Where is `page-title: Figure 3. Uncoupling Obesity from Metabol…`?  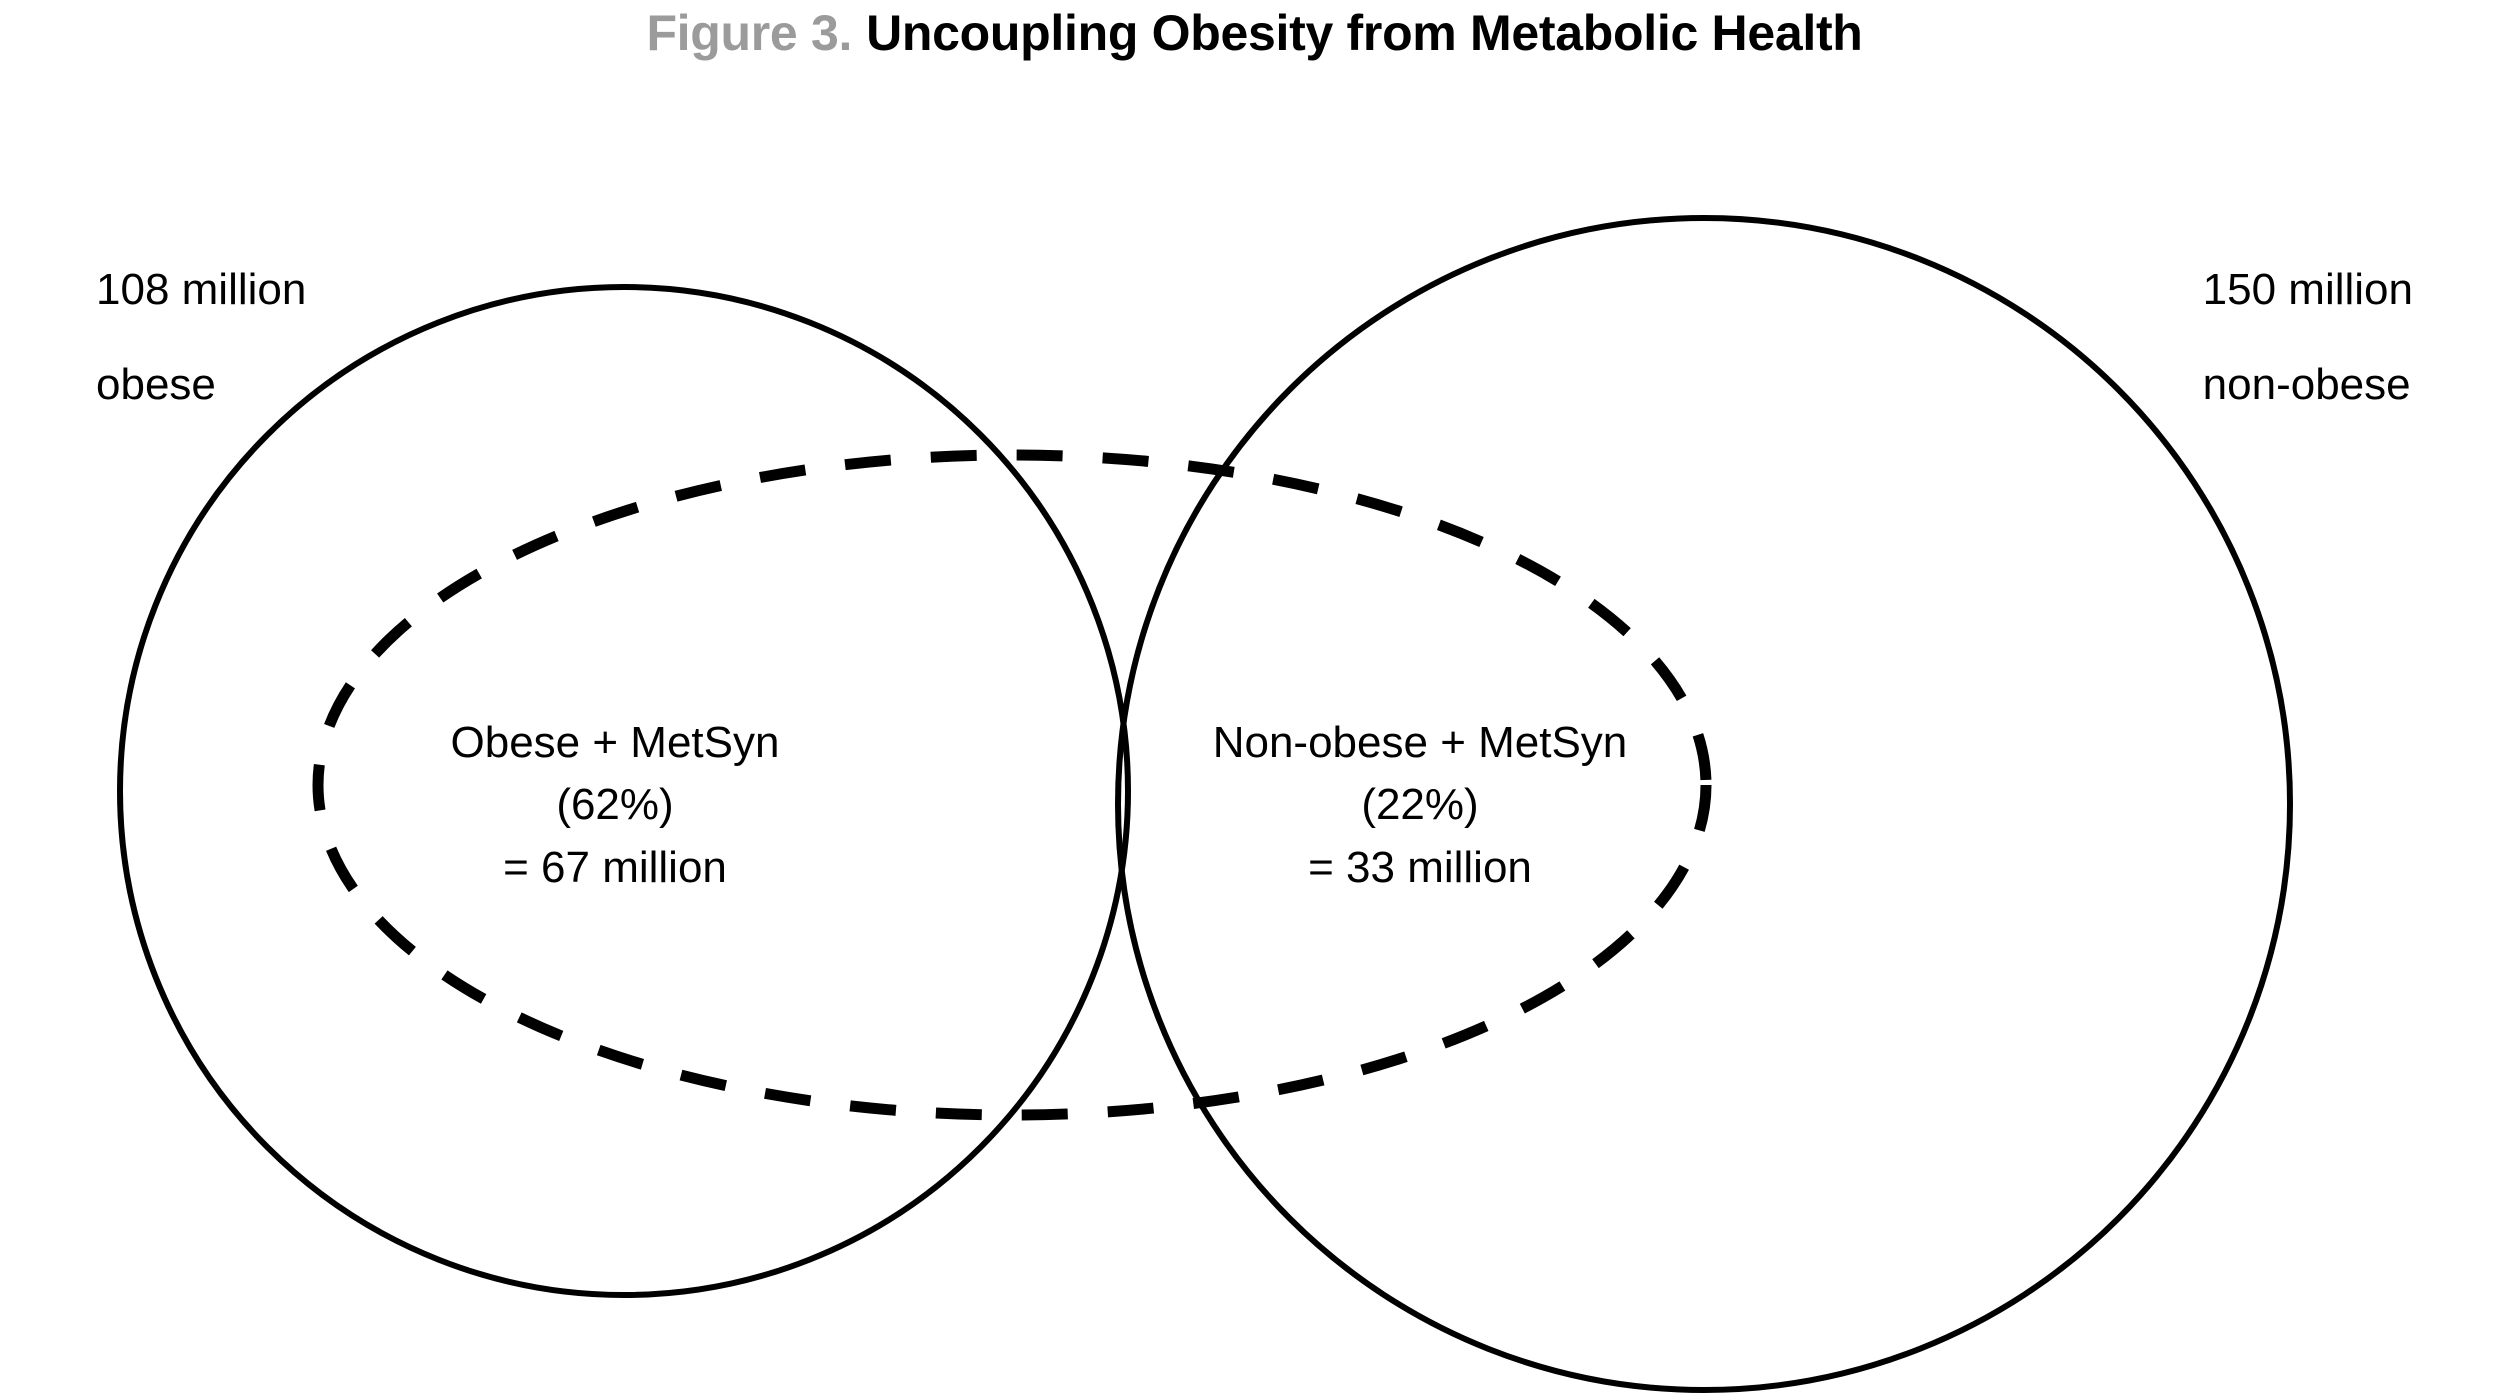 page-title: Figure 3. Uncoupling Obesity from Metabol… is located at coordinates (1254, 33).